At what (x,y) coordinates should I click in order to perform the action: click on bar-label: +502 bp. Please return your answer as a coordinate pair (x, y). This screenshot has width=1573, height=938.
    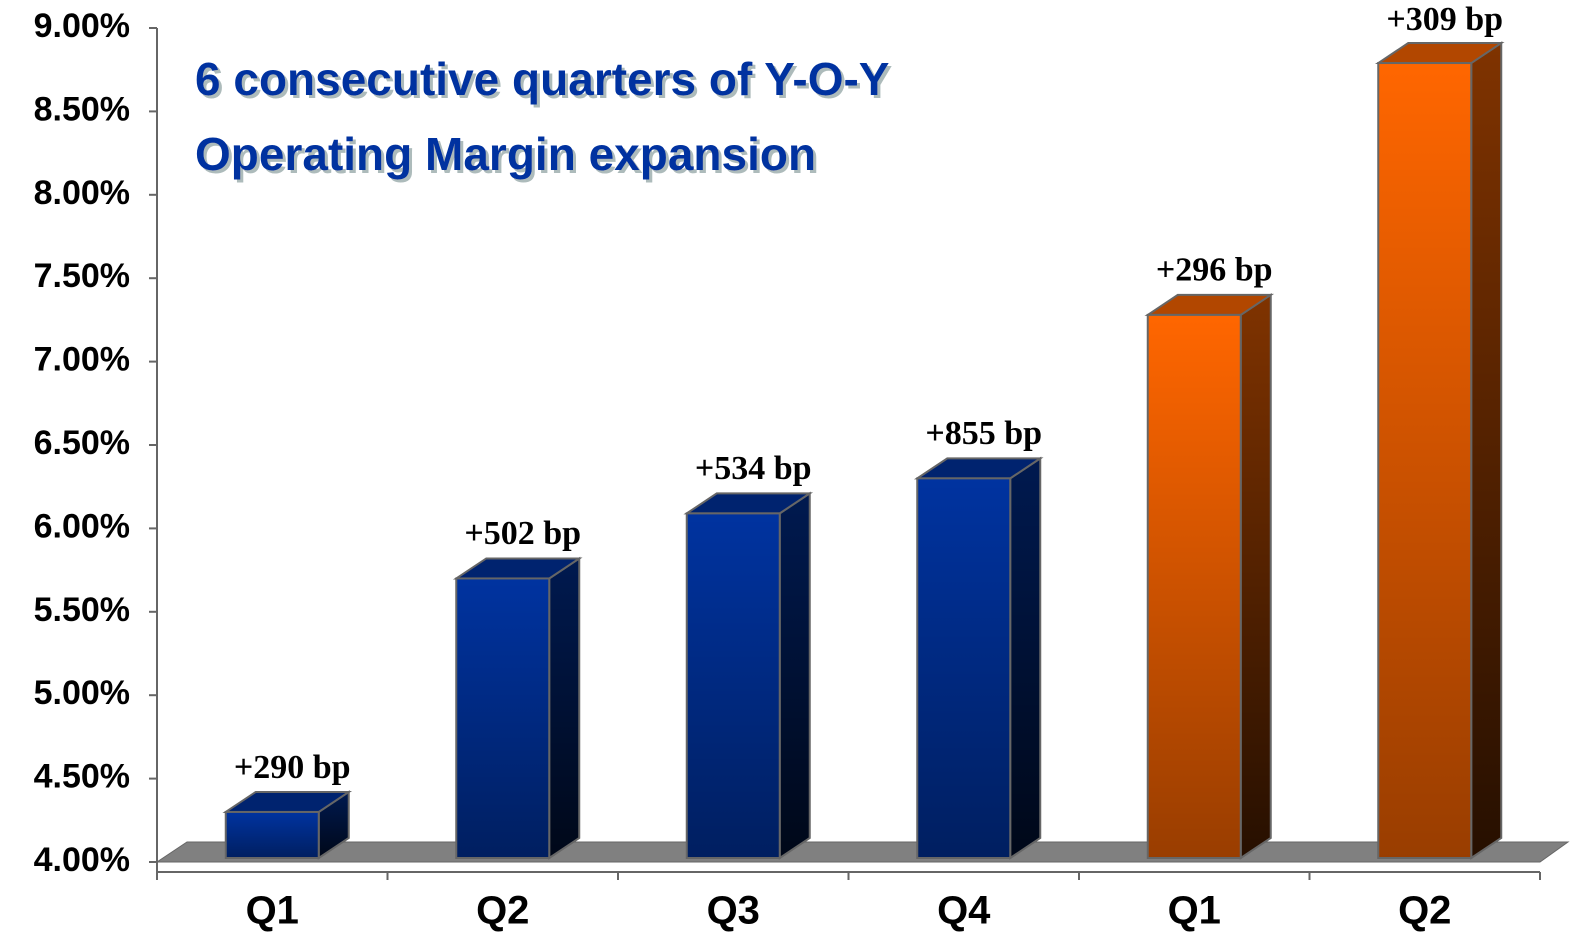
    Looking at the image, I should click on (522, 533).